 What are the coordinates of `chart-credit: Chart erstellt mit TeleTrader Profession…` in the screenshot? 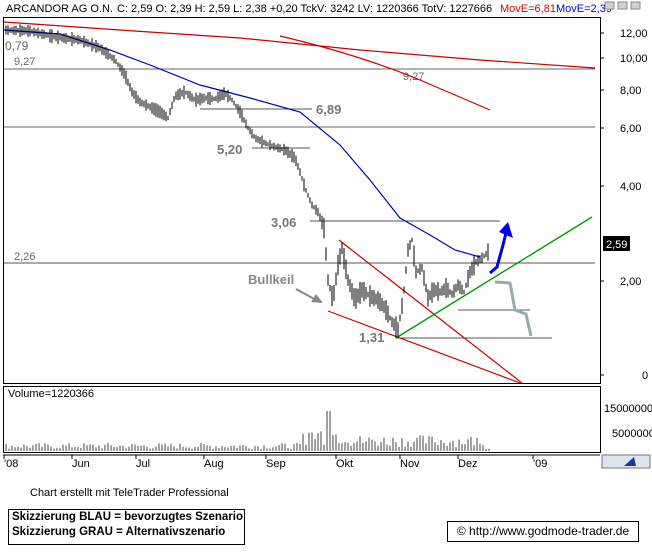 It's located at (129, 493).